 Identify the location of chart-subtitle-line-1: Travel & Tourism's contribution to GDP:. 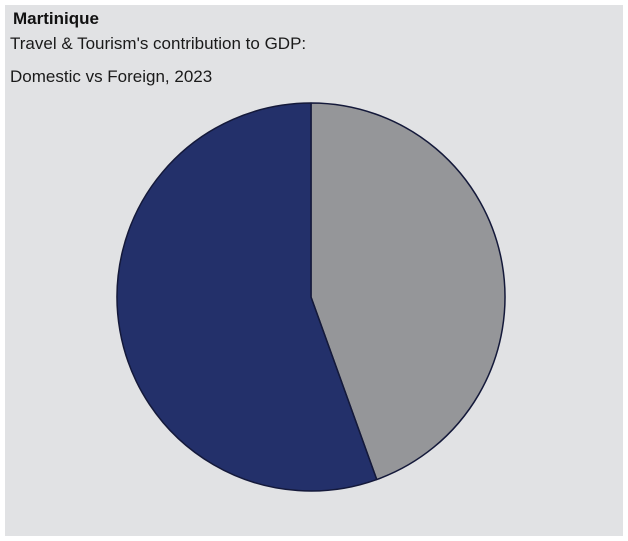
(158, 43).